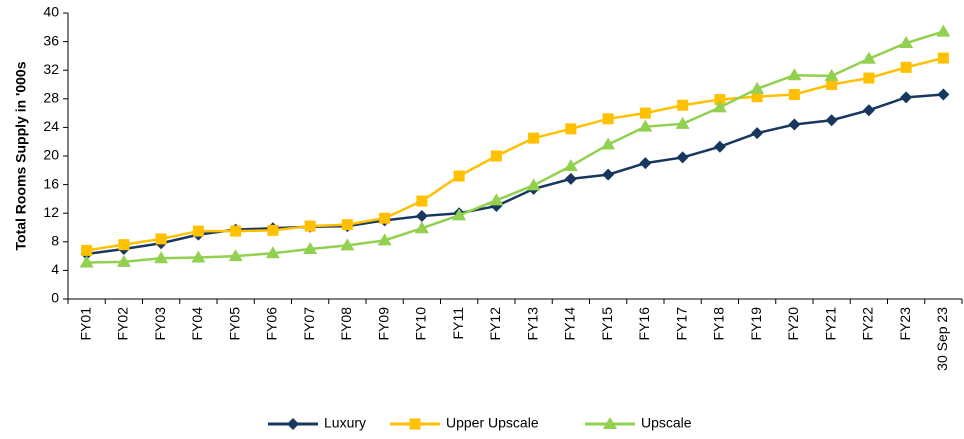 The image size is (964, 439). What do you see at coordinates (942, 339) in the screenshot?
I see `x-tick-label: 30 Sep 23` at bounding box center [942, 339].